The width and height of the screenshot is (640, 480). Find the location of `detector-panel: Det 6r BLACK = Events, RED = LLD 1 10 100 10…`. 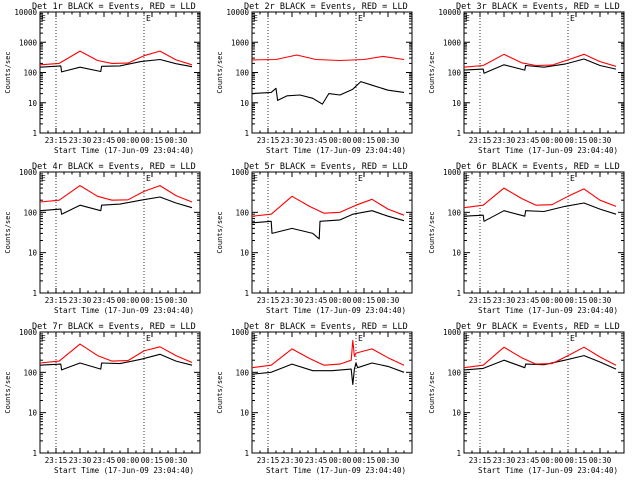

detector-panel: Det 6r BLACK = Events, RED = LLD 1 10 100 10… is located at coordinates (526, 238).